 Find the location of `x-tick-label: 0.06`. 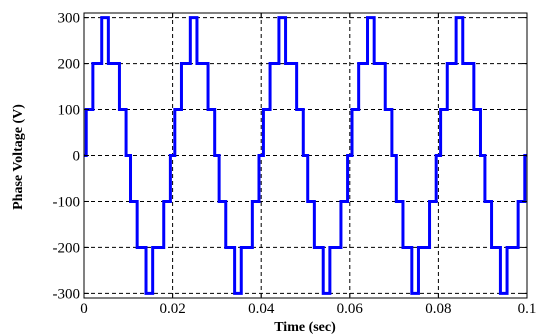

x-tick-label: 0.06 is located at coordinates (350, 309).